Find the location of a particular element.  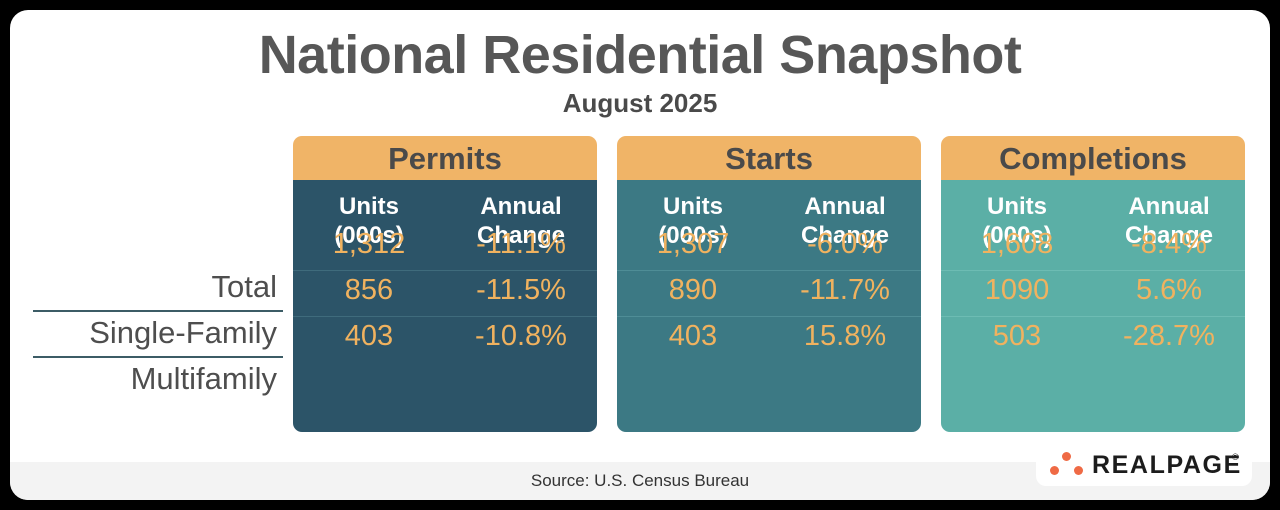

logo-inner: REALPAGE ® is located at coordinates (1144, 464).